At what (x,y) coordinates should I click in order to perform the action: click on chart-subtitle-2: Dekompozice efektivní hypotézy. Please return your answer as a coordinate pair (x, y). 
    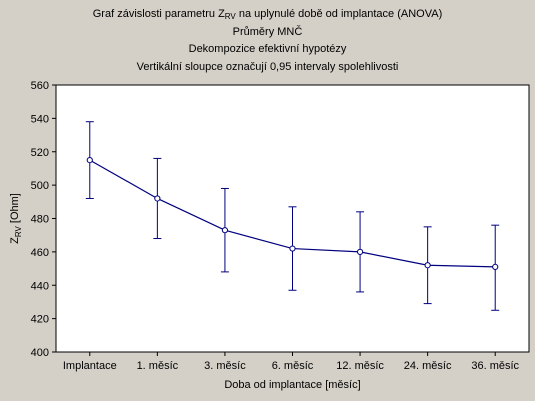
    Looking at the image, I should click on (267, 49).